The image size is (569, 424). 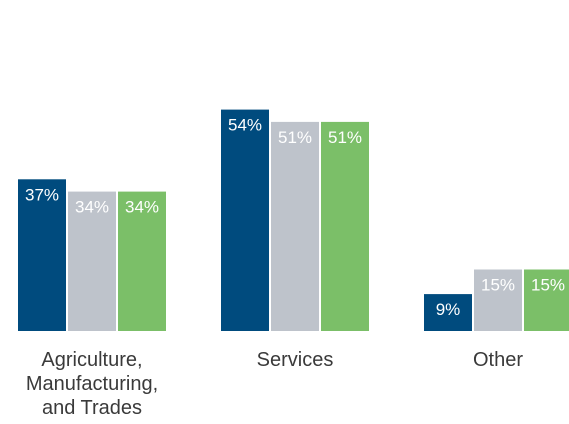 I want to click on bar-value-label-1-2: 51%, so click(x=345, y=137).